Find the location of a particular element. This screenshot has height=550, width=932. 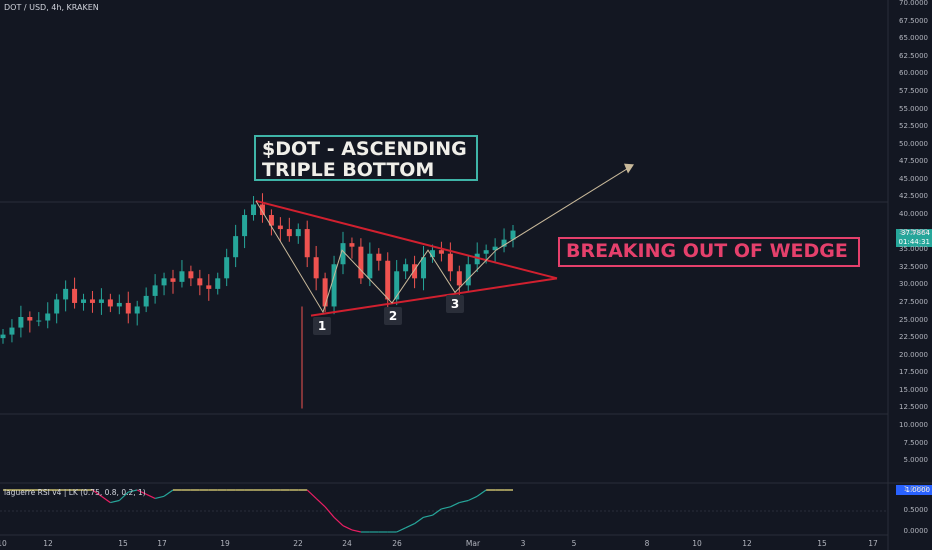

price-tick-label: 25.0000 is located at coordinates (913, 319).